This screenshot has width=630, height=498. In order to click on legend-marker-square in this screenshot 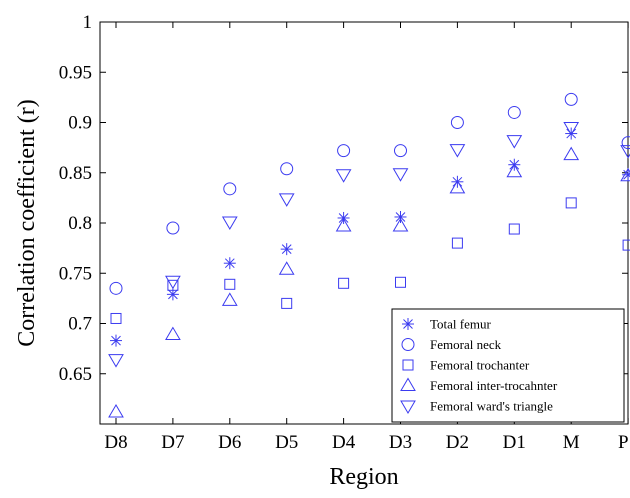, I will do `click(408, 365)`.